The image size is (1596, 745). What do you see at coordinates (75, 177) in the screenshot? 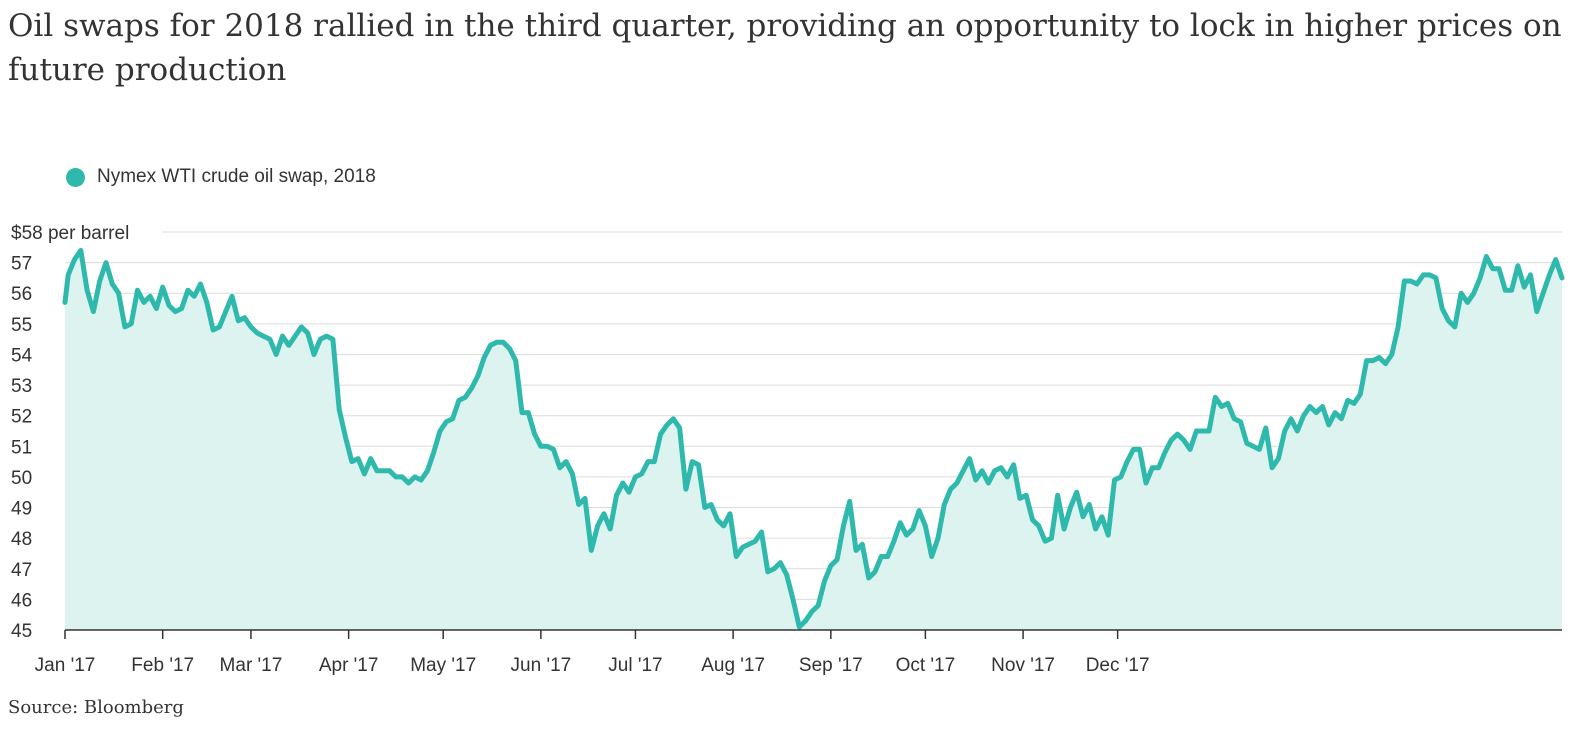
I see `legend-swatch` at bounding box center [75, 177].